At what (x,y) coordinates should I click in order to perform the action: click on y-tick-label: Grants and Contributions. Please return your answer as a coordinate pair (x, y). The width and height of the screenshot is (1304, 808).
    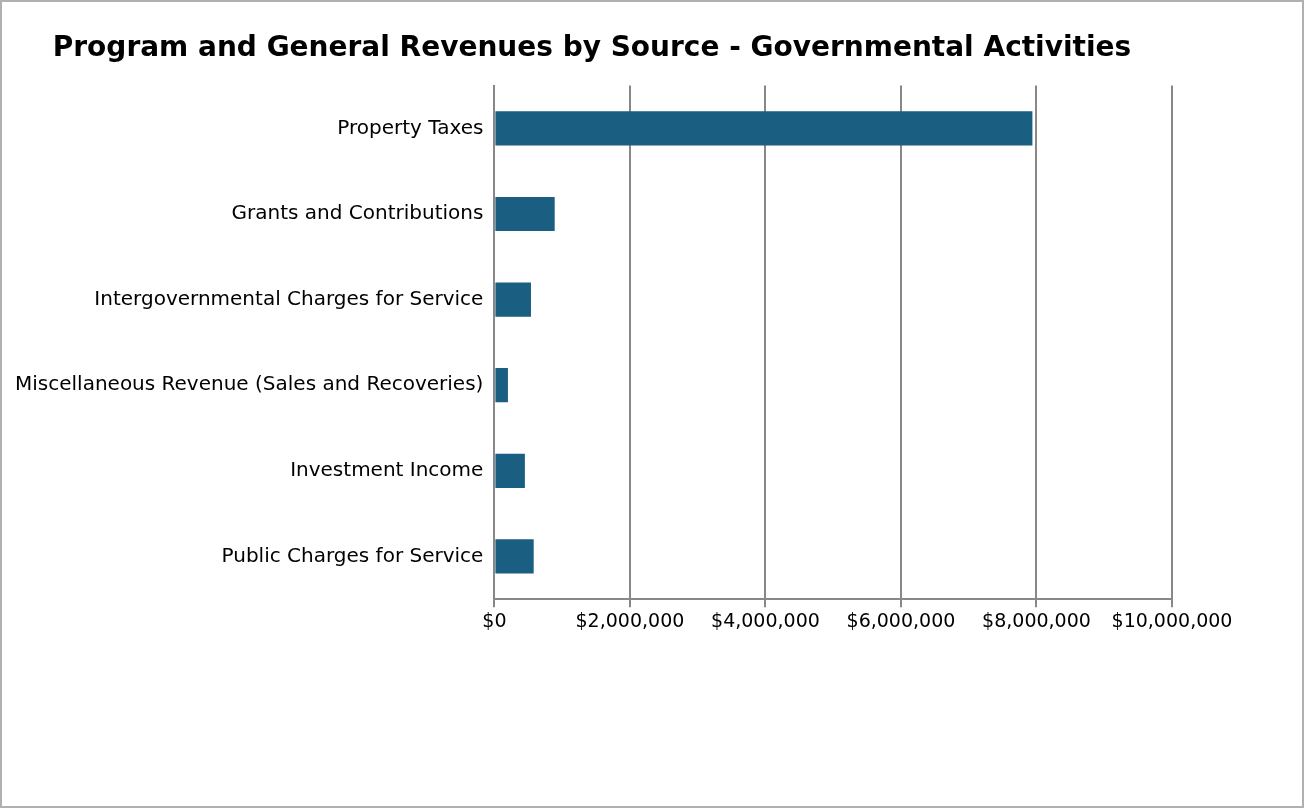
    Looking at the image, I should click on (357, 212).